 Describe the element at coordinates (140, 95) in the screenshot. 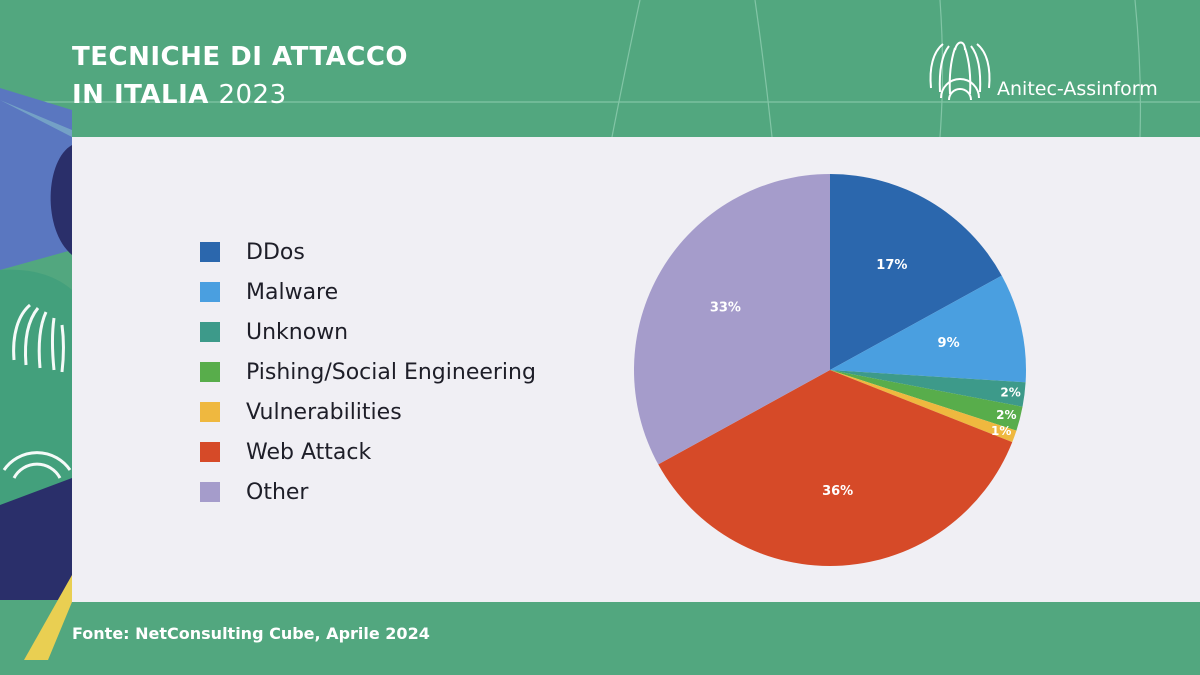

I see `title-line-2: IN ITALIA` at that location.